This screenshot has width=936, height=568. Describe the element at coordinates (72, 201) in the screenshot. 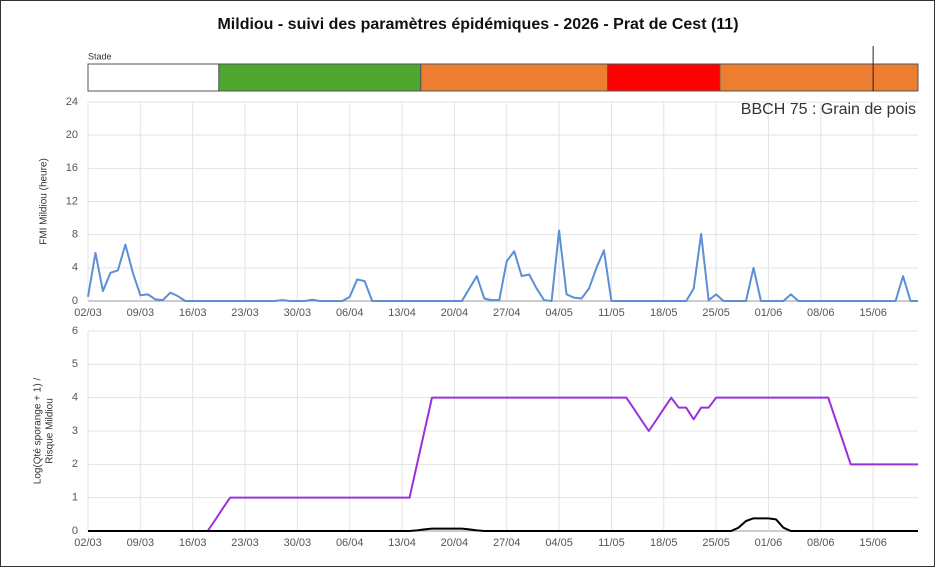

I see `y-tick-label: 12` at that location.